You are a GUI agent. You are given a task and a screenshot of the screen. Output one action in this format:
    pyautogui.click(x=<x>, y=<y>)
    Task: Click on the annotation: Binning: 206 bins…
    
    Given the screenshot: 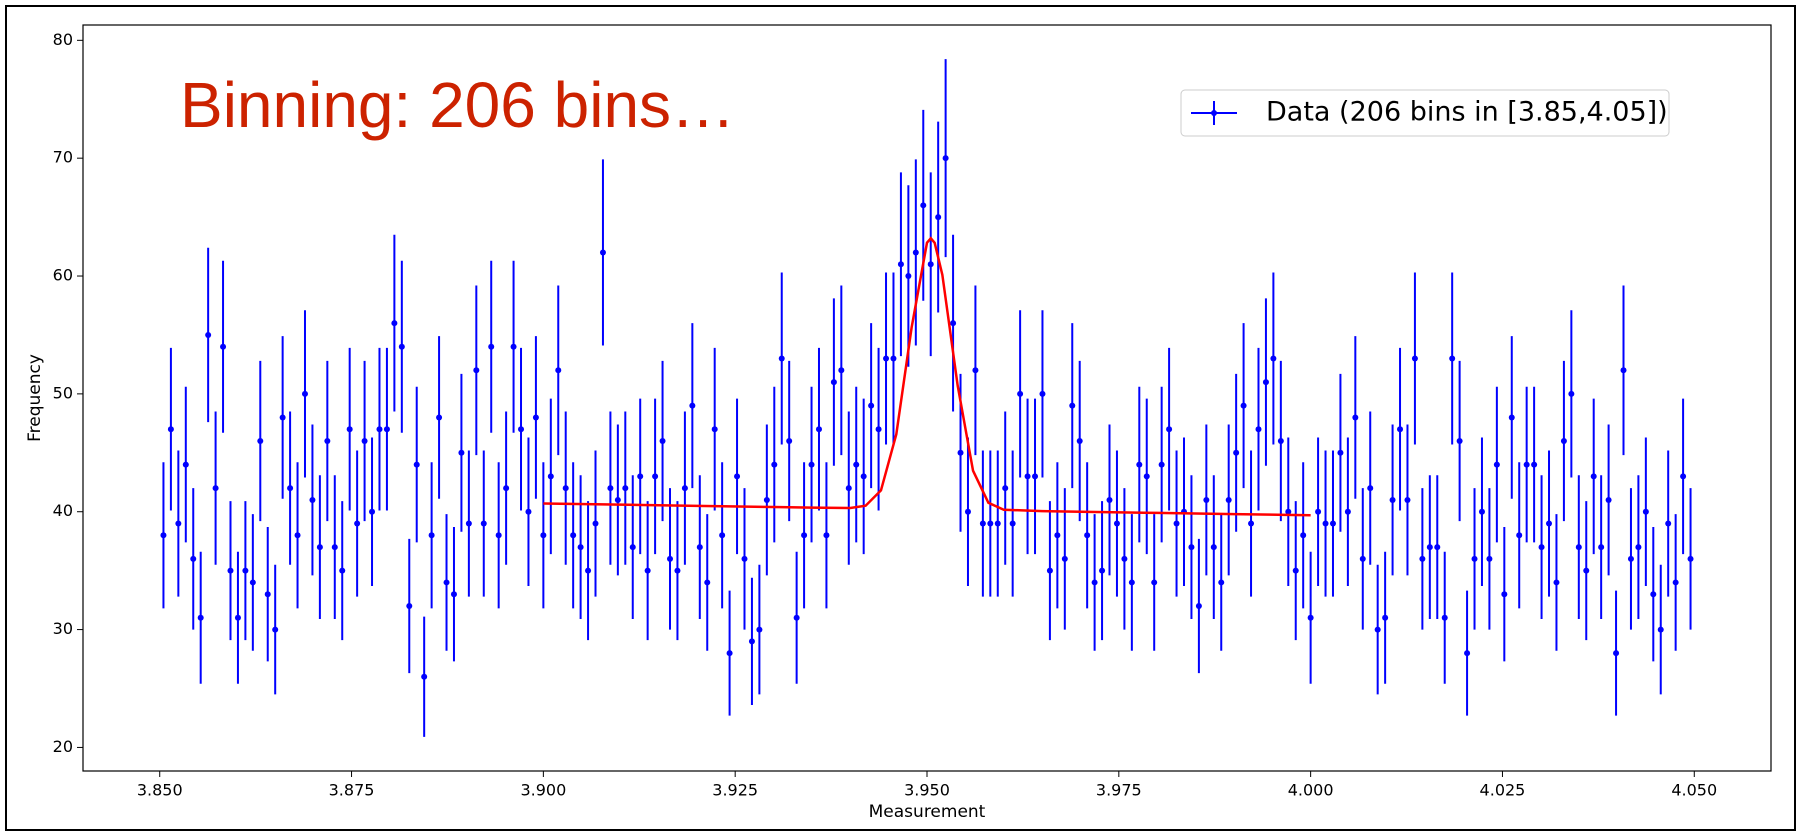 What is the action you would take?
    pyautogui.click(x=457, y=105)
    